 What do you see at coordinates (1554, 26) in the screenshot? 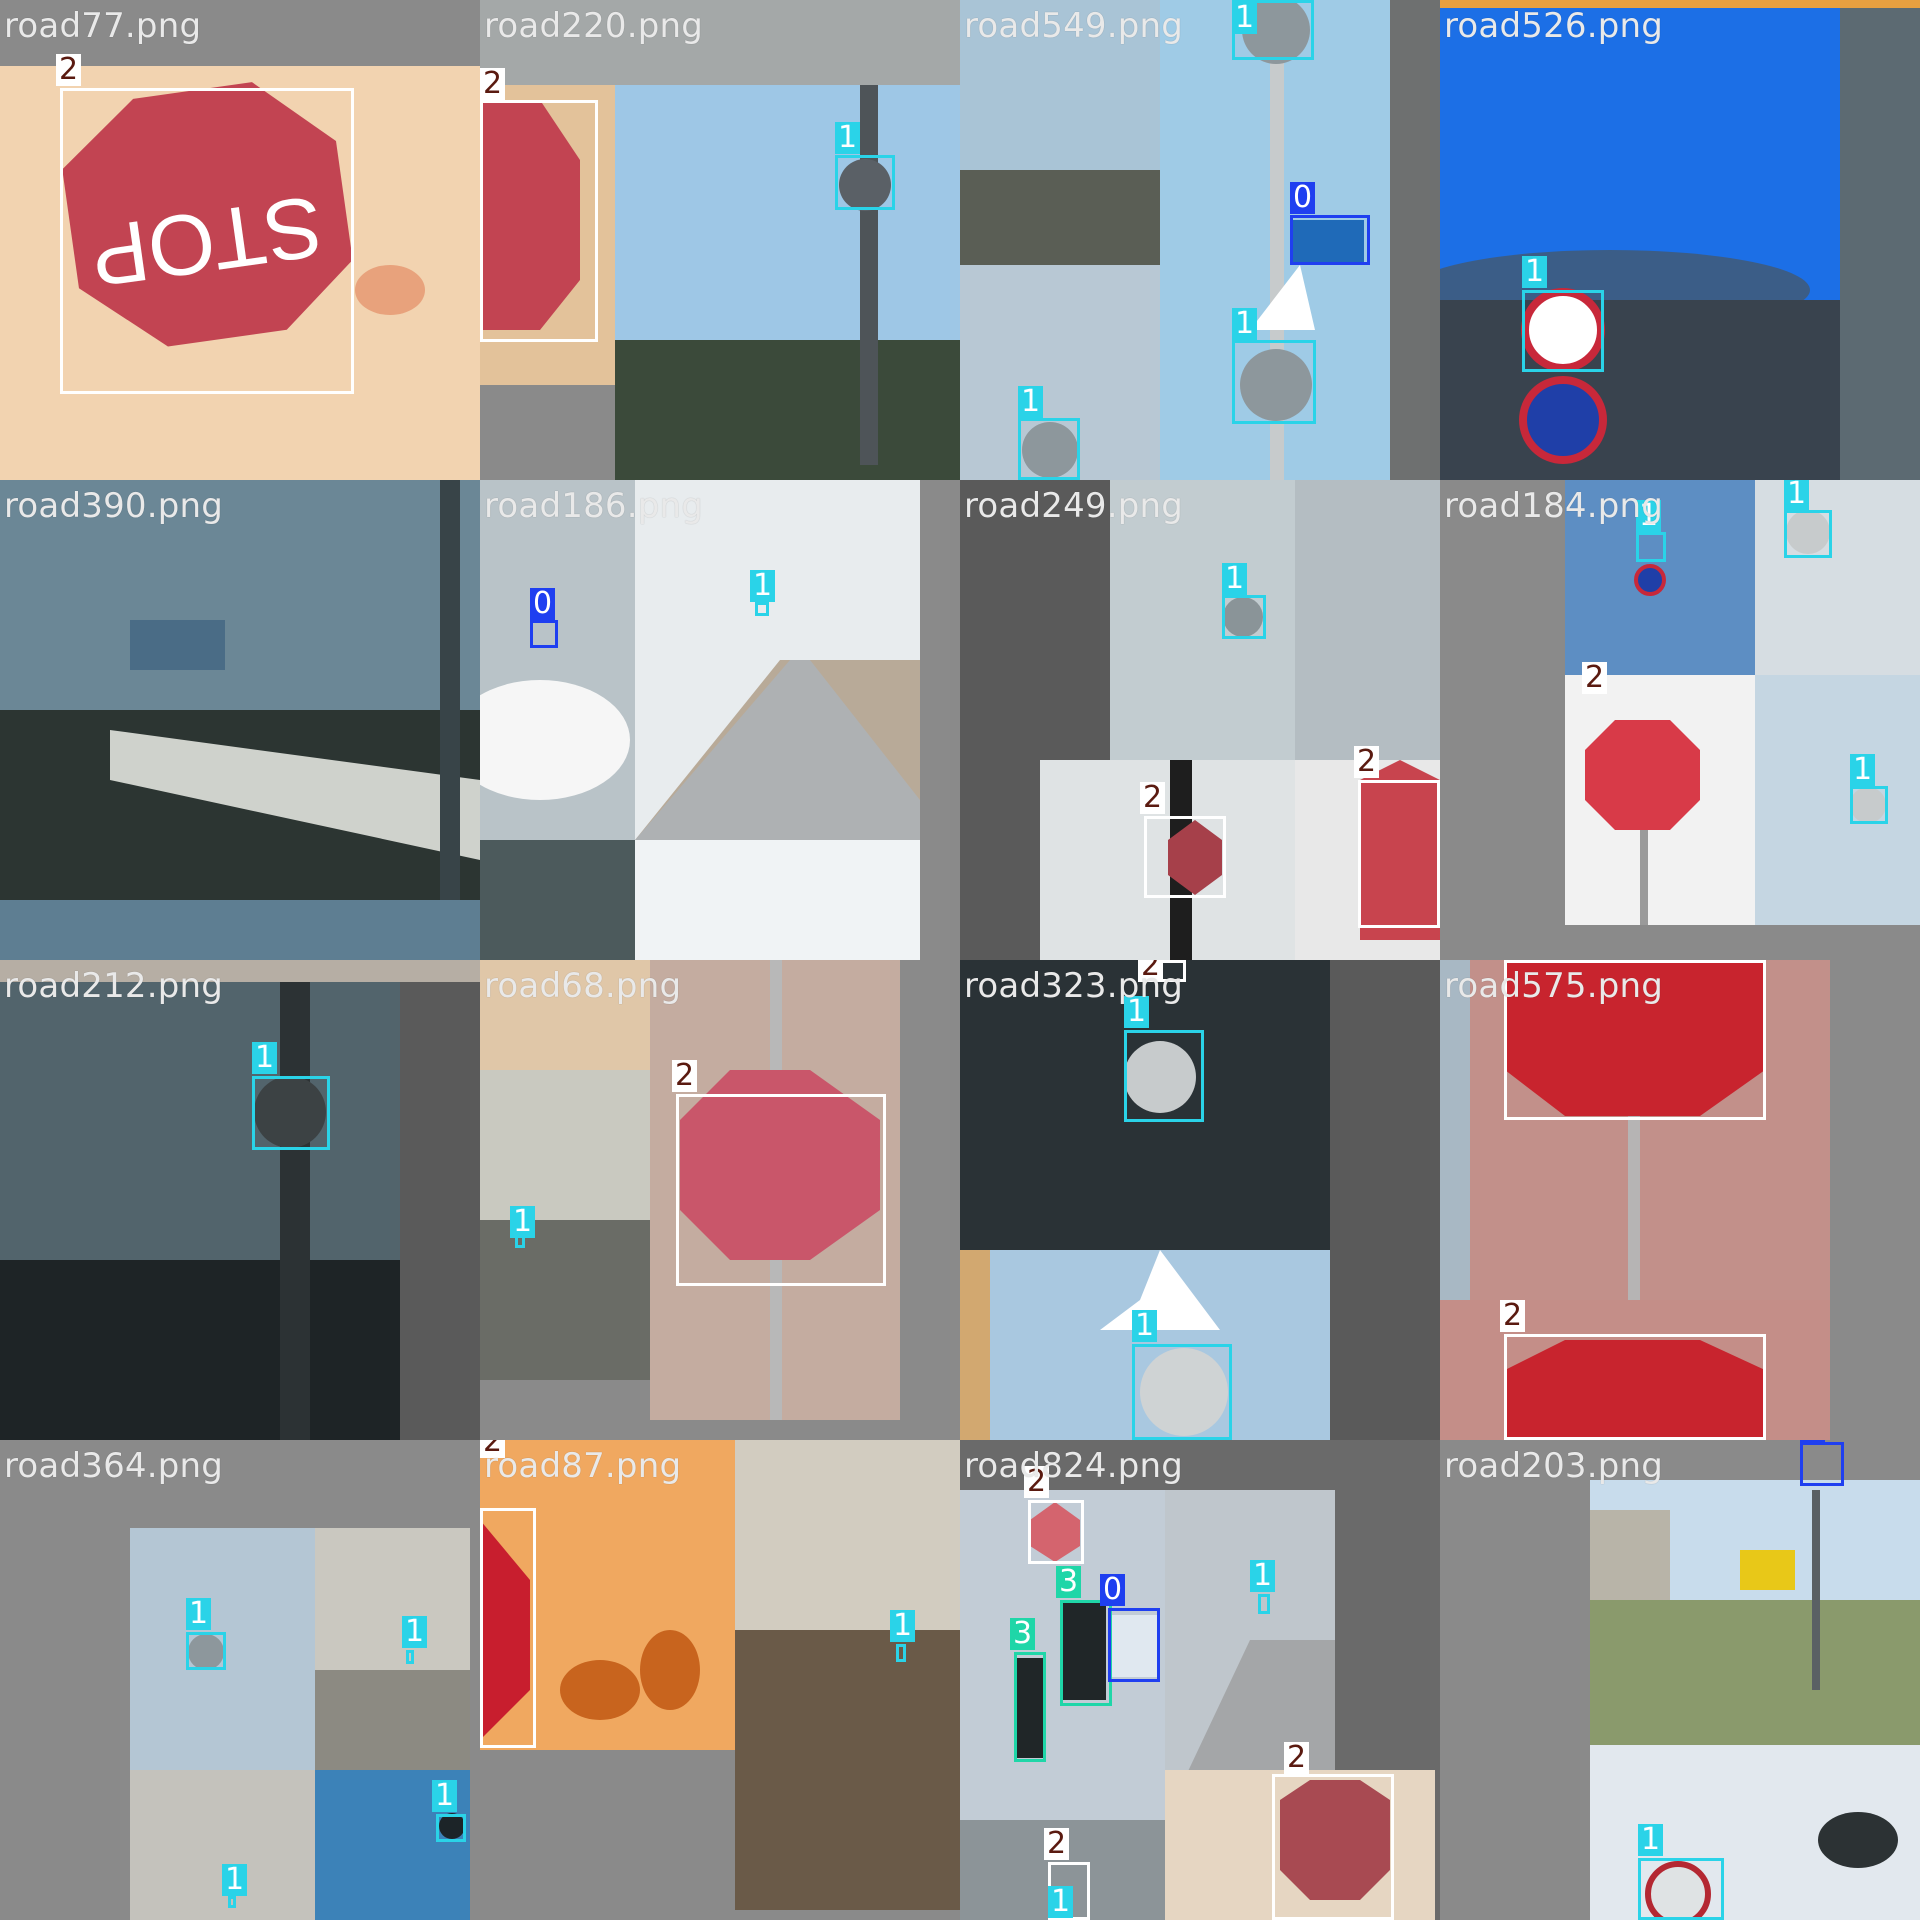
I see `file-name: road526.png` at bounding box center [1554, 26].